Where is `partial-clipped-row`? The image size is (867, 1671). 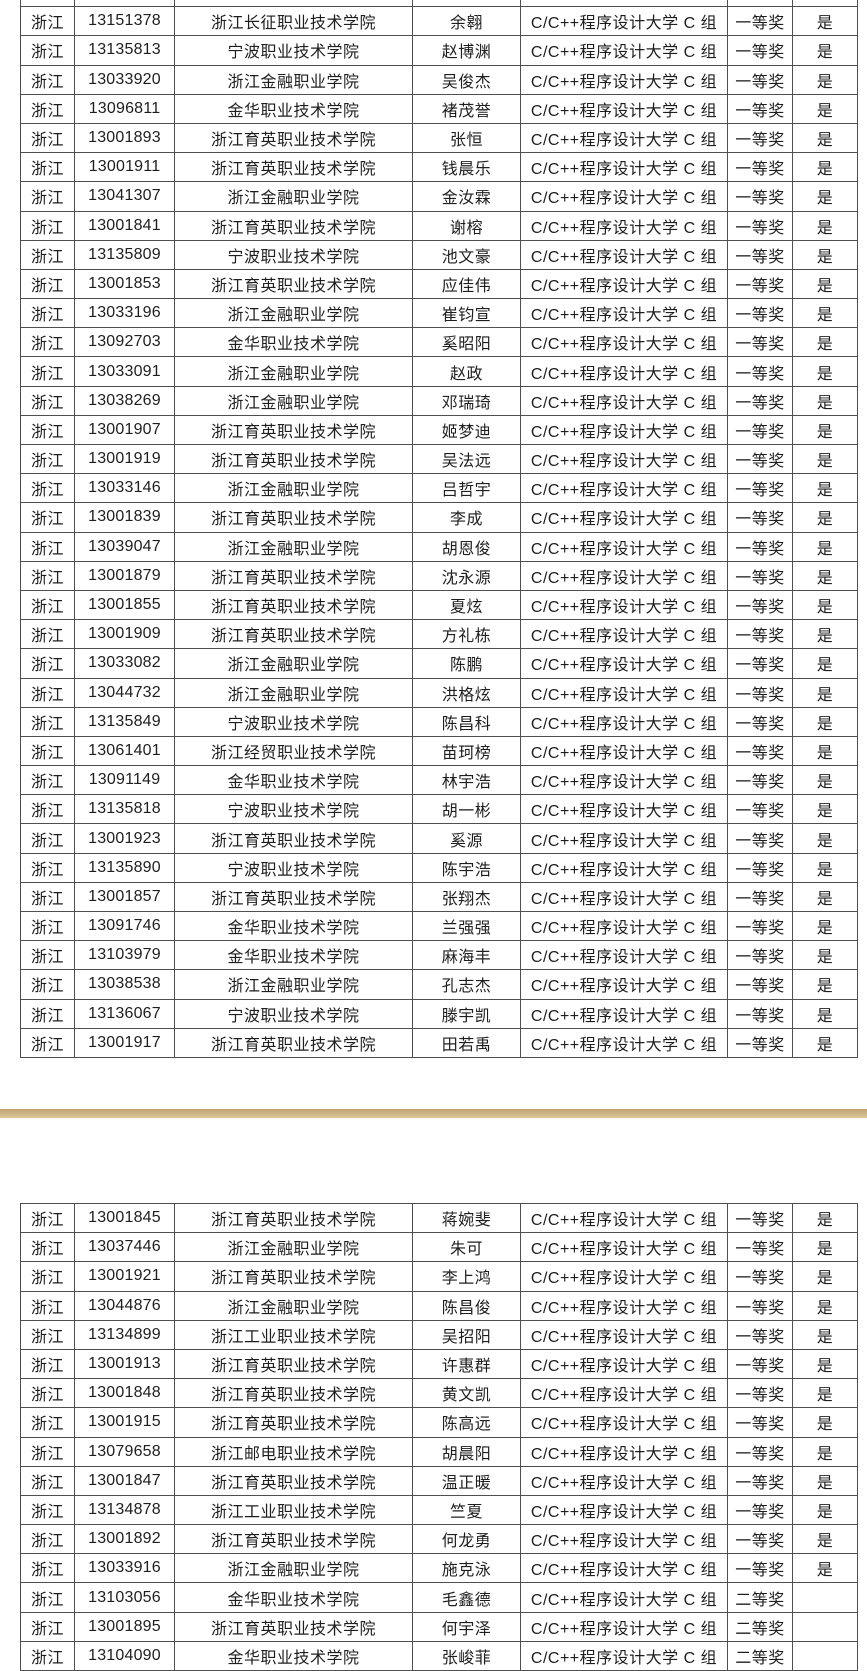
partial-clipped-row is located at coordinates (439, 4).